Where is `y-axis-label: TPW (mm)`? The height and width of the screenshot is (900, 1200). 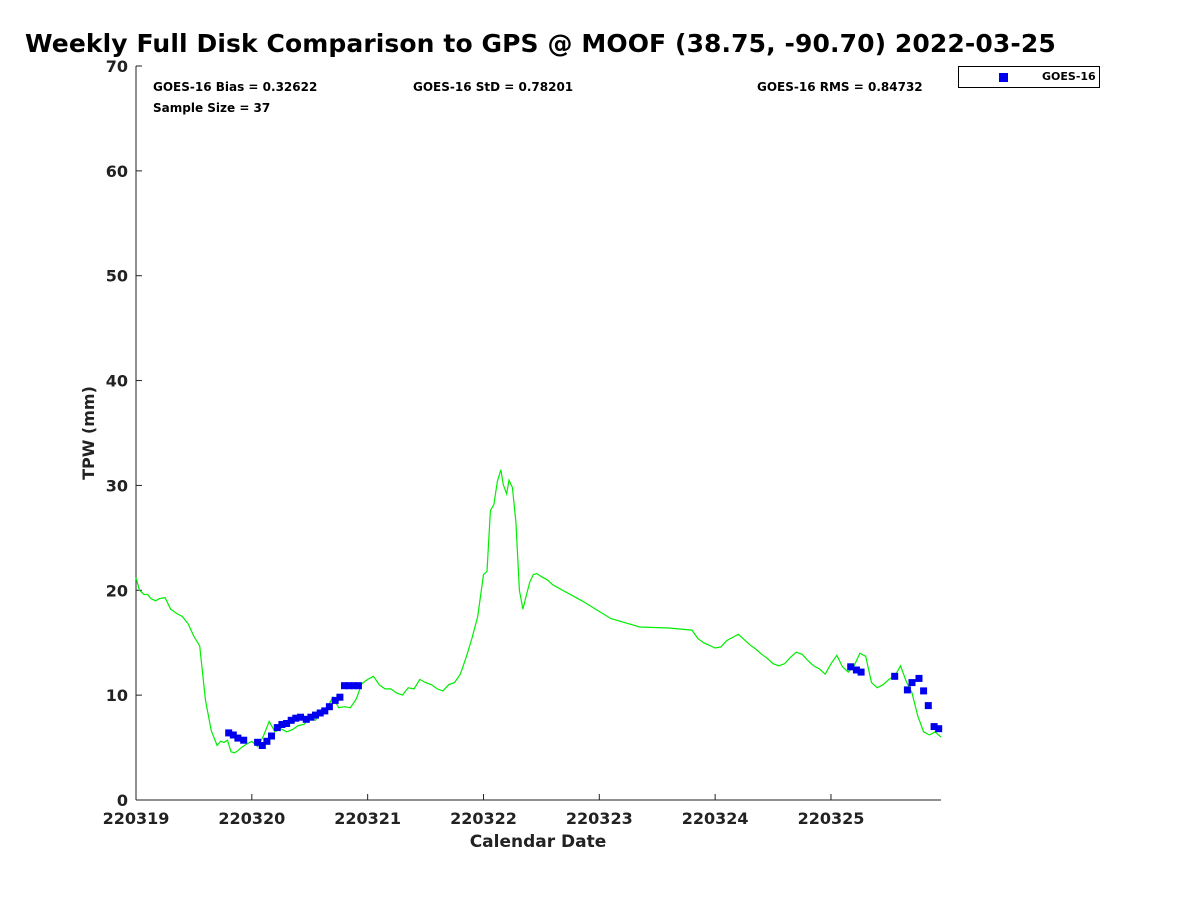
y-axis-label: TPW (mm) is located at coordinates (88, 433).